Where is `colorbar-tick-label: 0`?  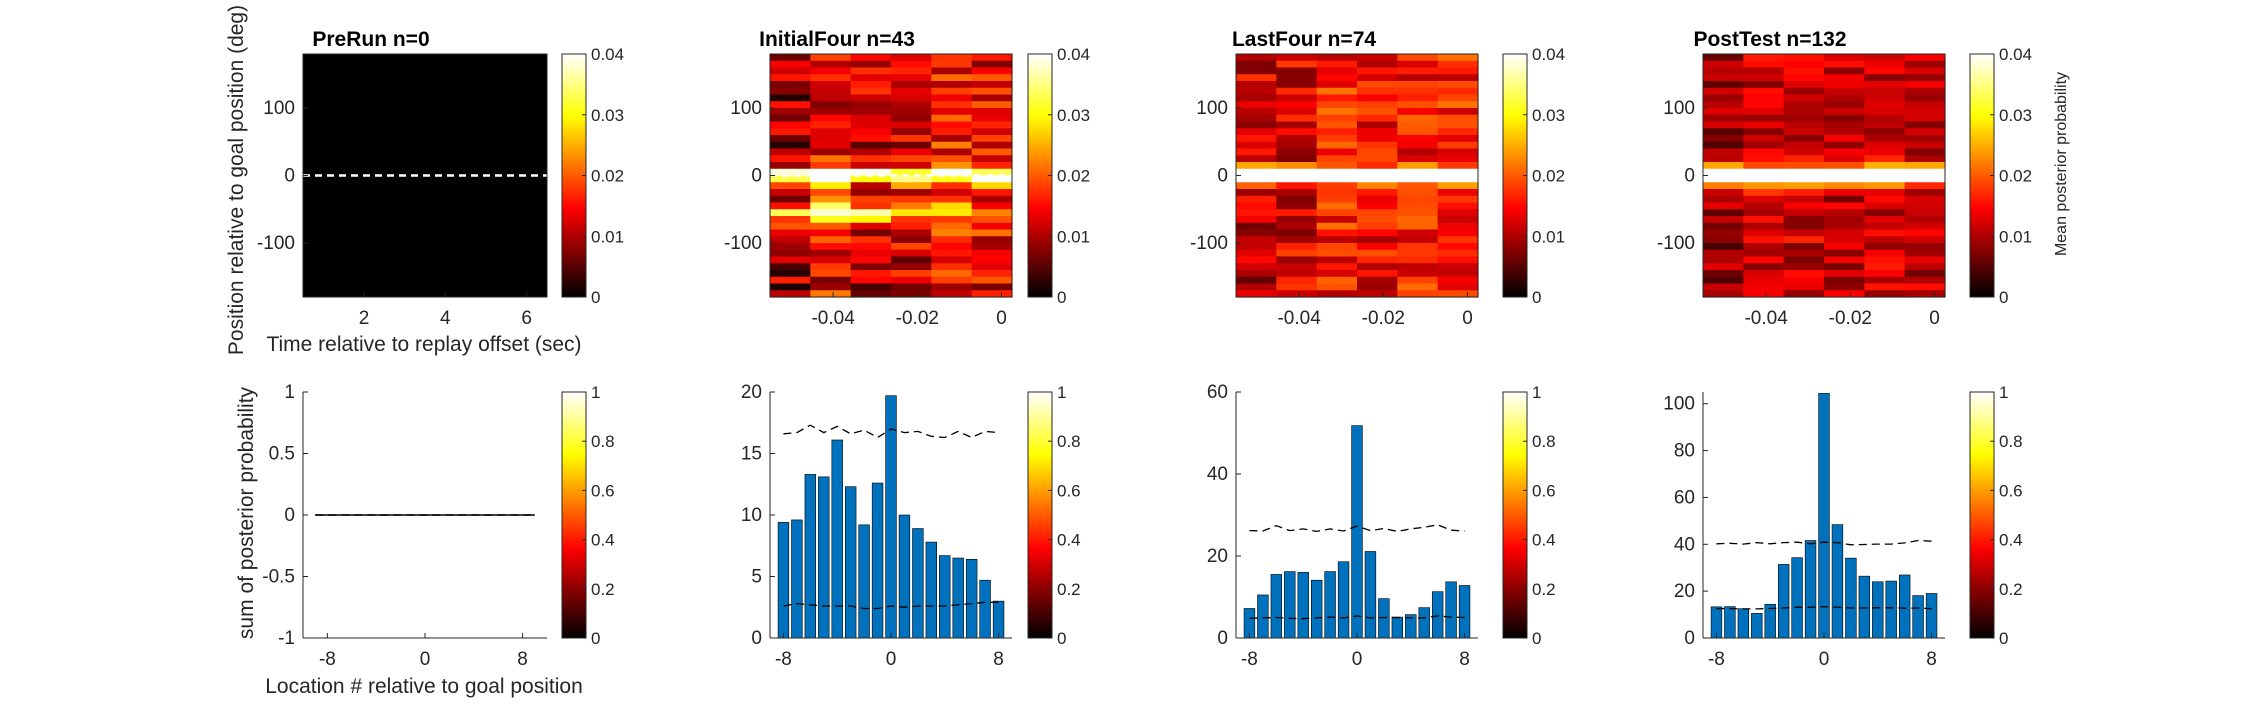 colorbar-tick-label: 0 is located at coordinates (1536, 638).